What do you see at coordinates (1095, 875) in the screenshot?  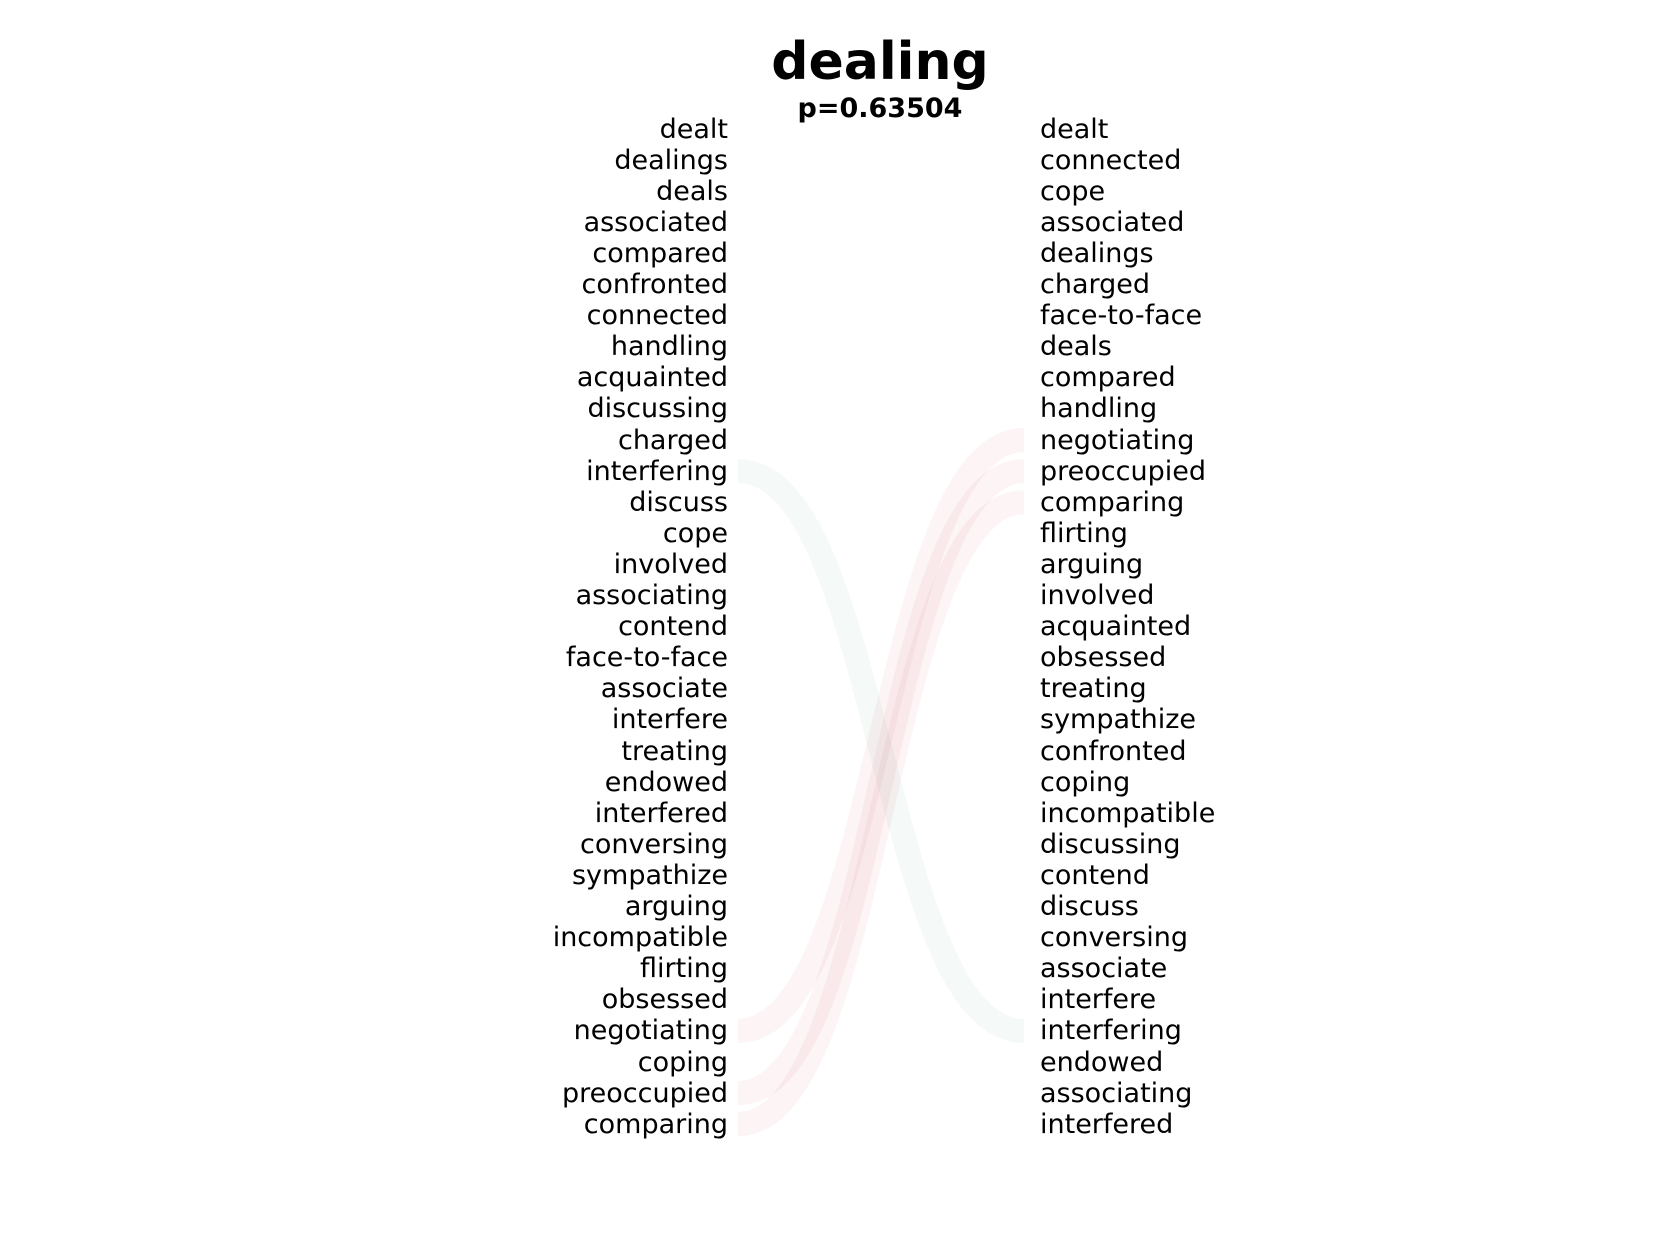 I see `right-word-item: contend` at bounding box center [1095, 875].